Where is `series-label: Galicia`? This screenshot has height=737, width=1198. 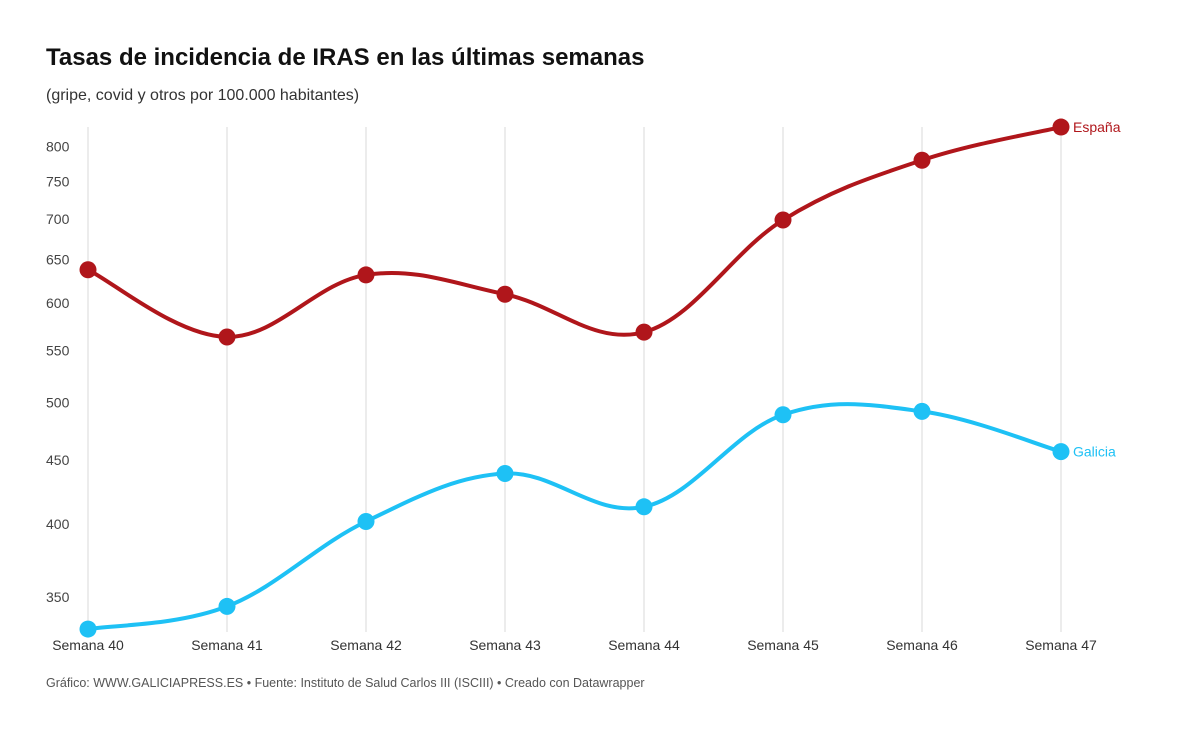 series-label: Galicia is located at coordinates (1094, 452).